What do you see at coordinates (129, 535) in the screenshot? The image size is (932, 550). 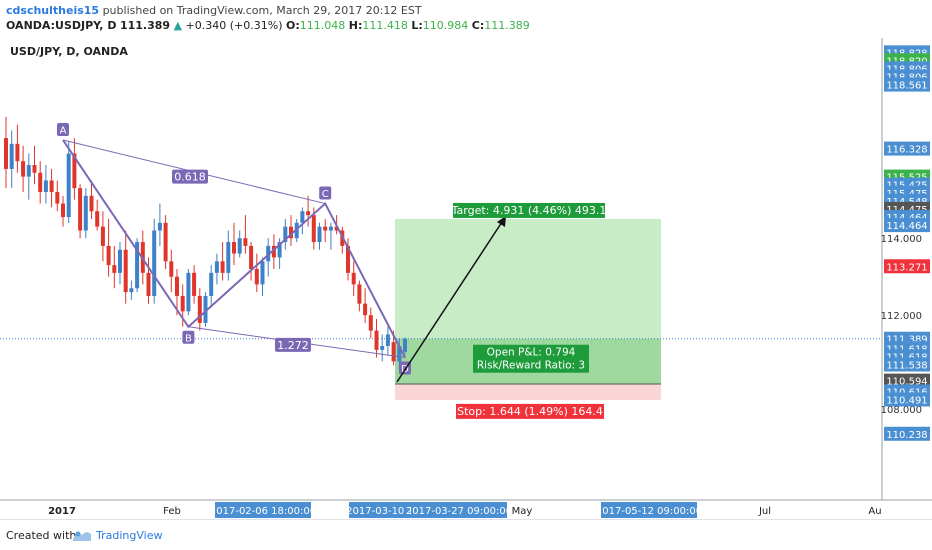 I see `tradingview-brand: TradingView` at bounding box center [129, 535].